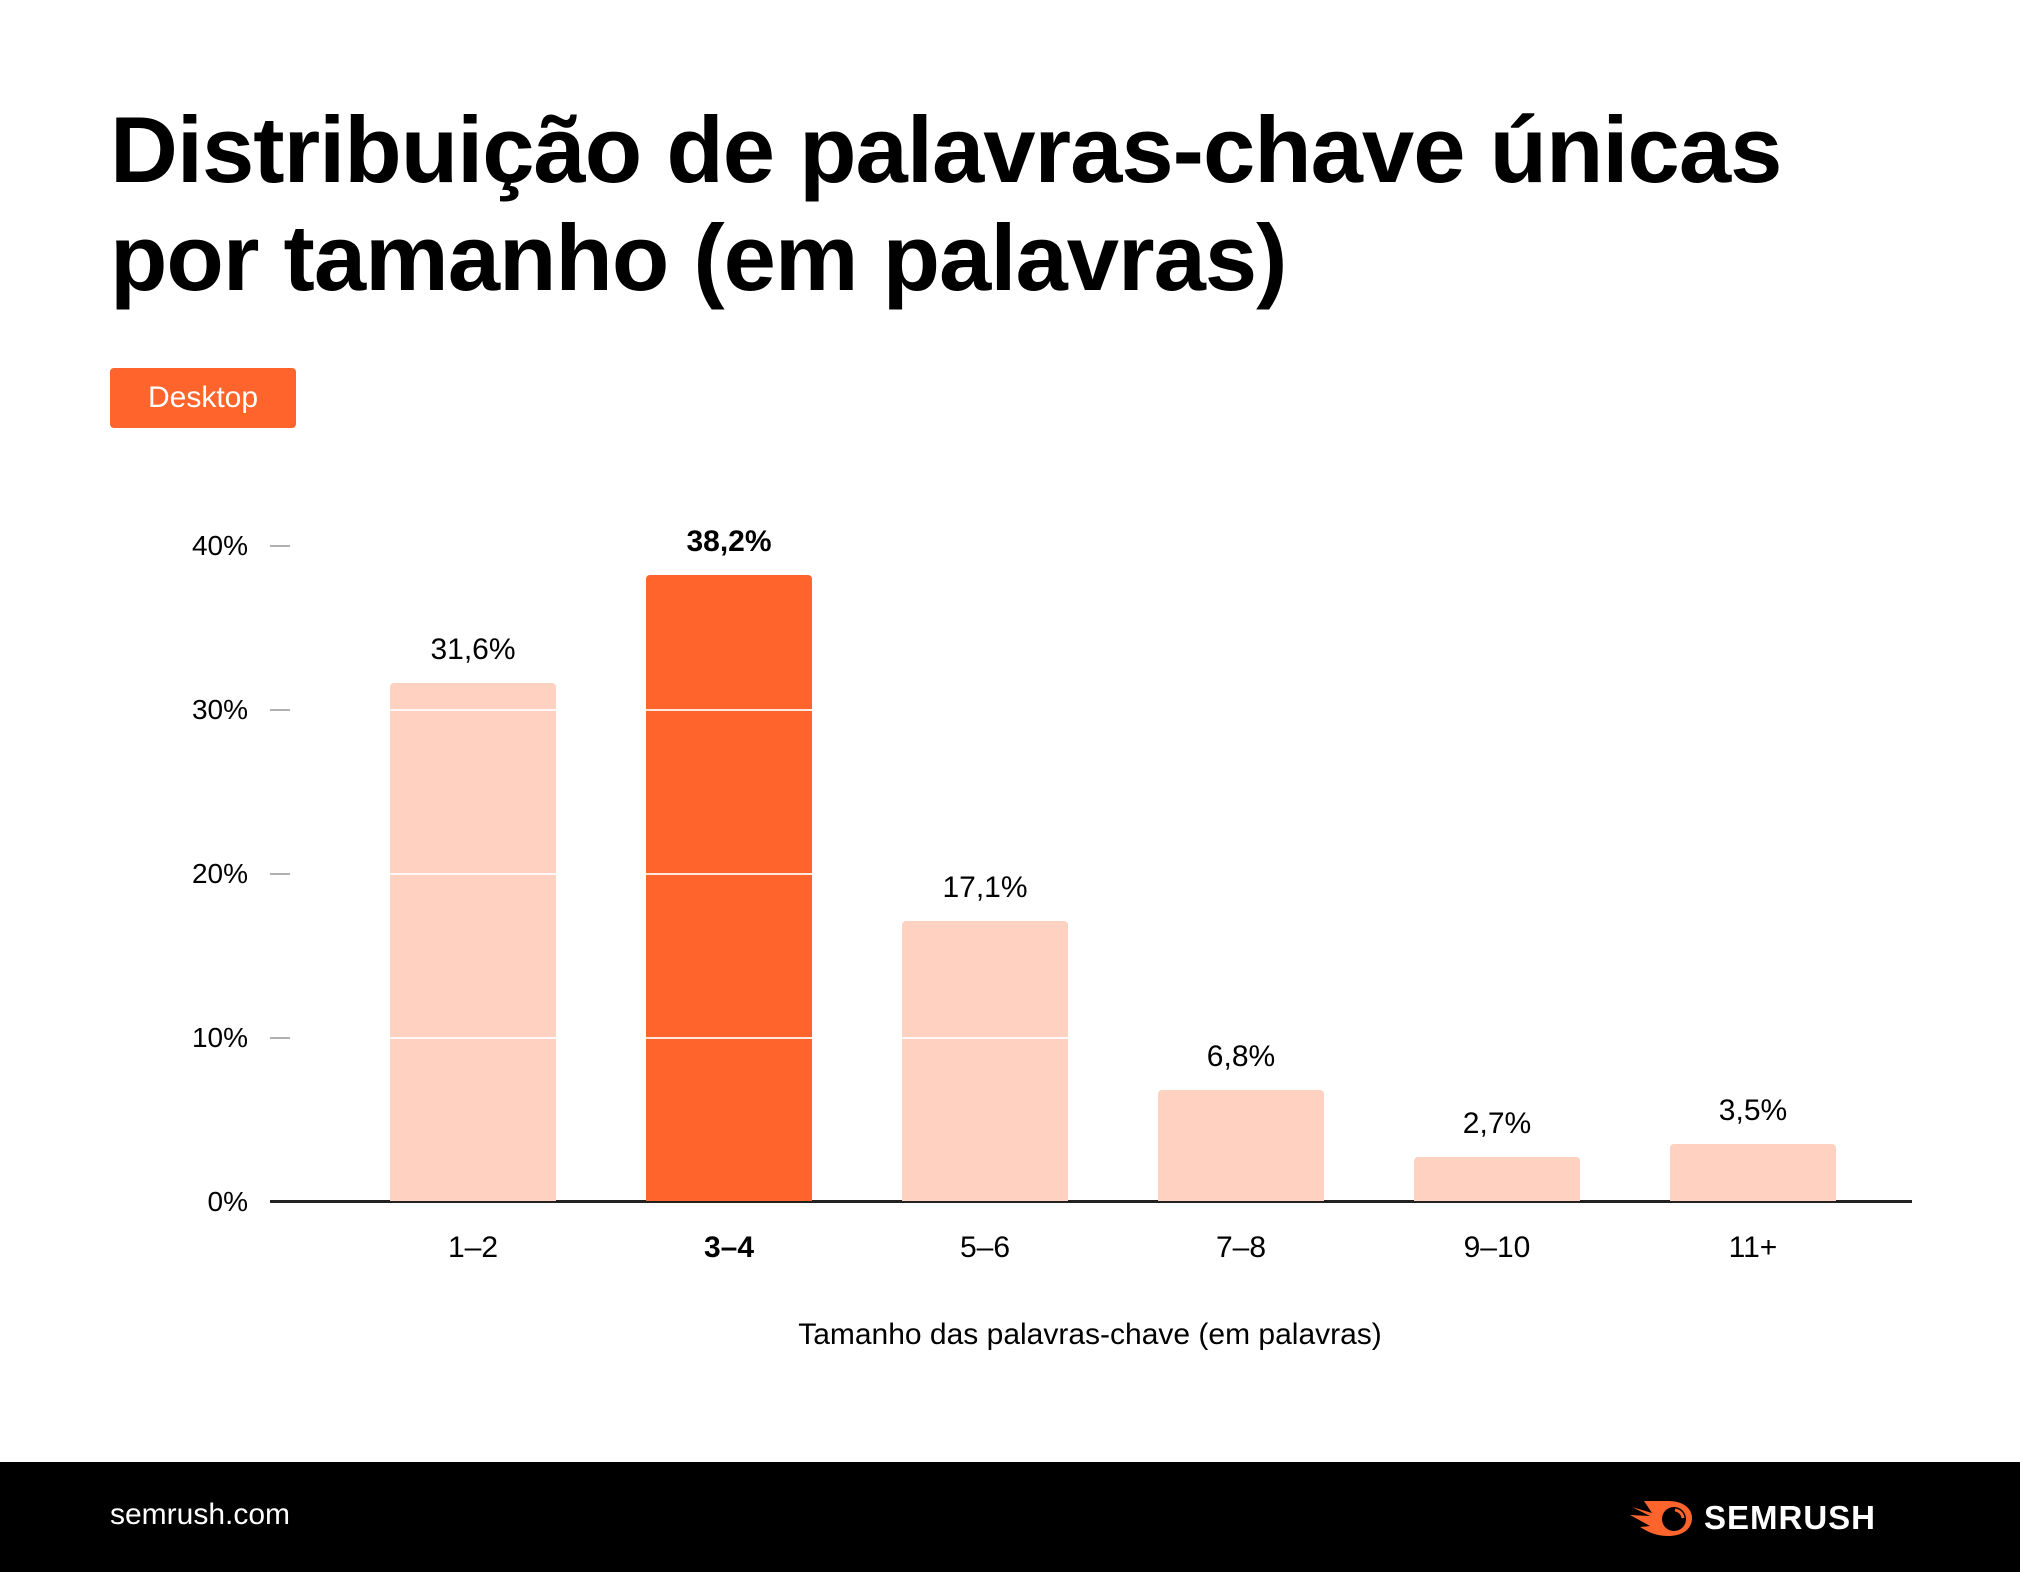 The height and width of the screenshot is (1572, 2020). I want to click on bar-value-label: 31,6%, so click(473, 650).